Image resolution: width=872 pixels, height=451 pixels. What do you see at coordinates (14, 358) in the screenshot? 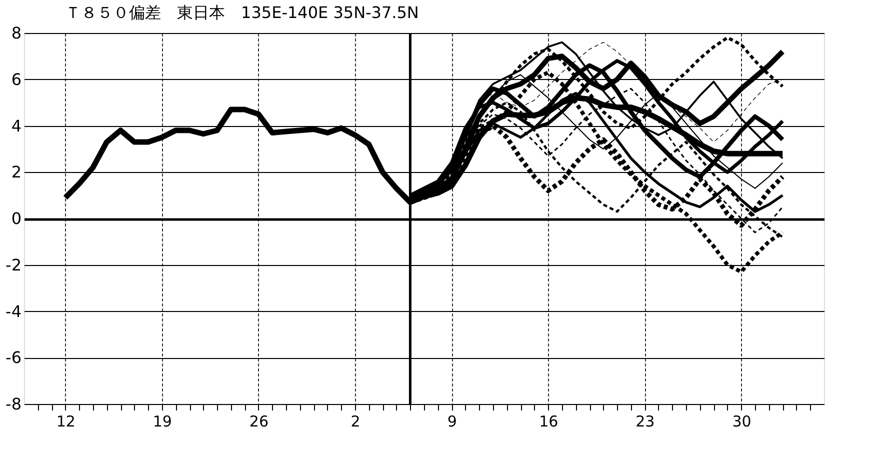
I see `y-tick-label: -6` at bounding box center [14, 358].